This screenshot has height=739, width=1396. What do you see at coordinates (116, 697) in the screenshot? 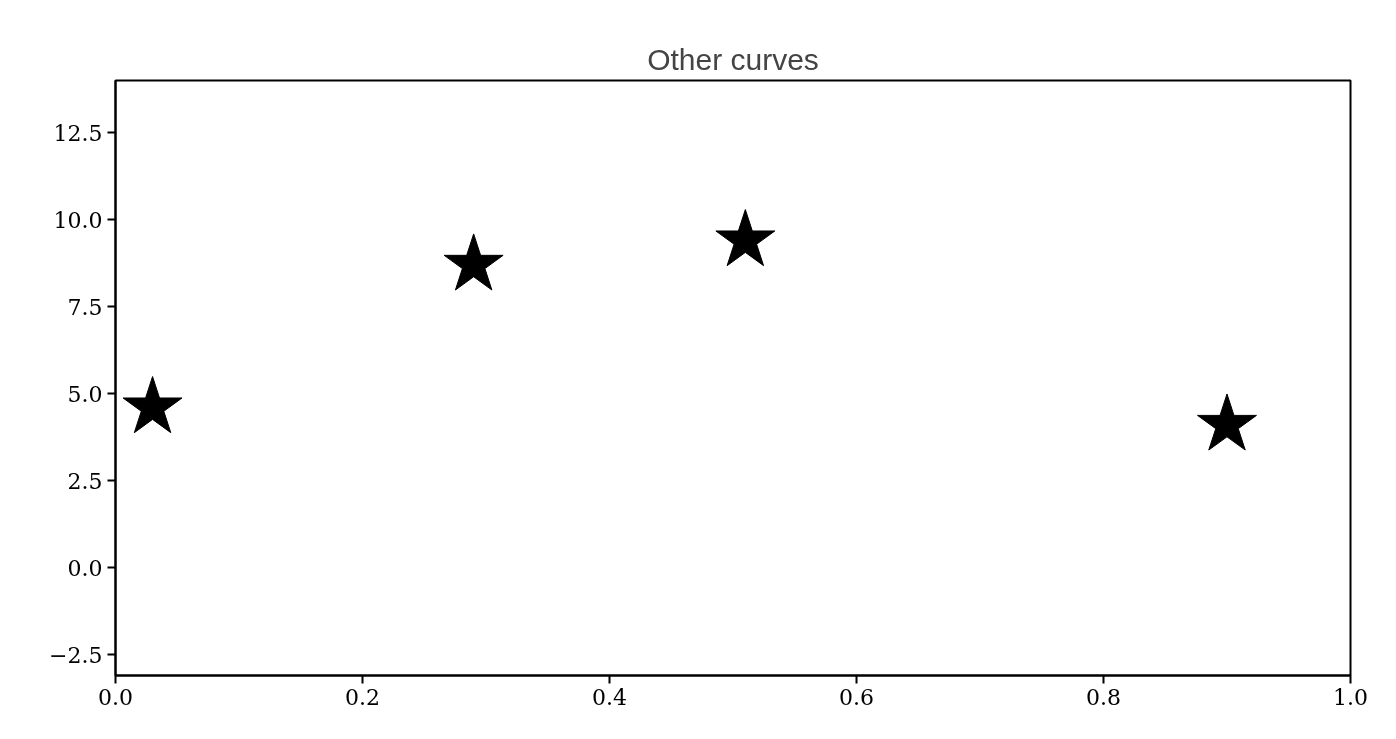
I see `x-tick-label: 0.0` at bounding box center [116, 697].